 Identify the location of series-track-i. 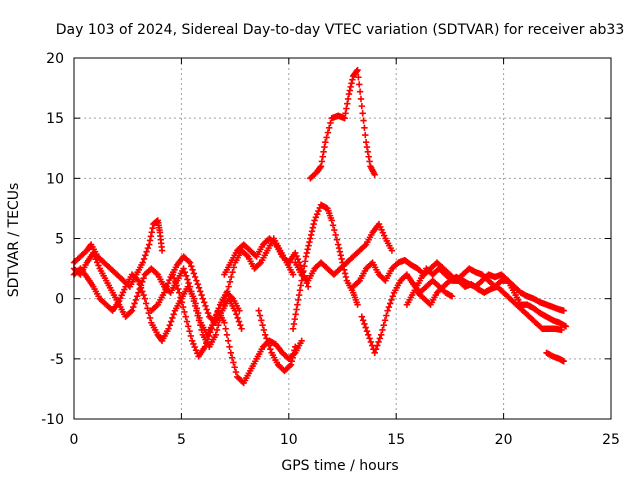
(342, 124).